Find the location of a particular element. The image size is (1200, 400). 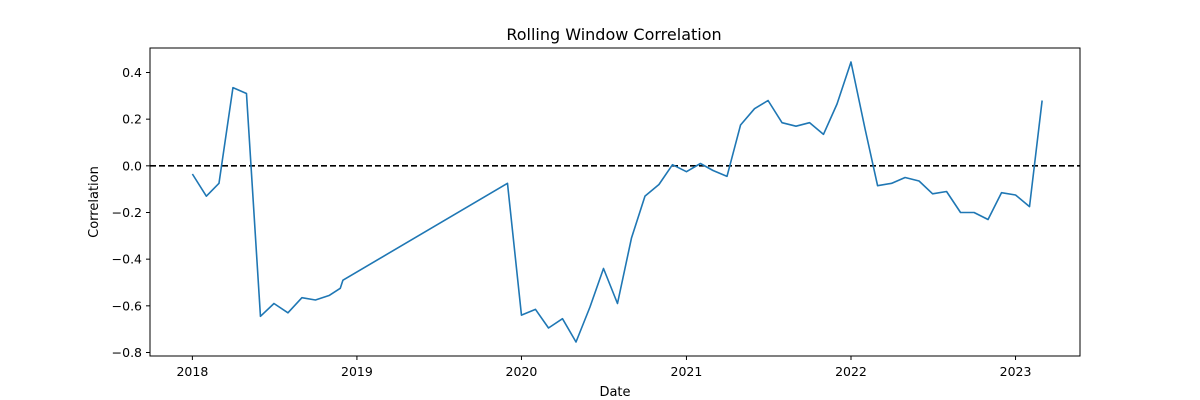

x-tick-label: 2019 is located at coordinates (357, 371).